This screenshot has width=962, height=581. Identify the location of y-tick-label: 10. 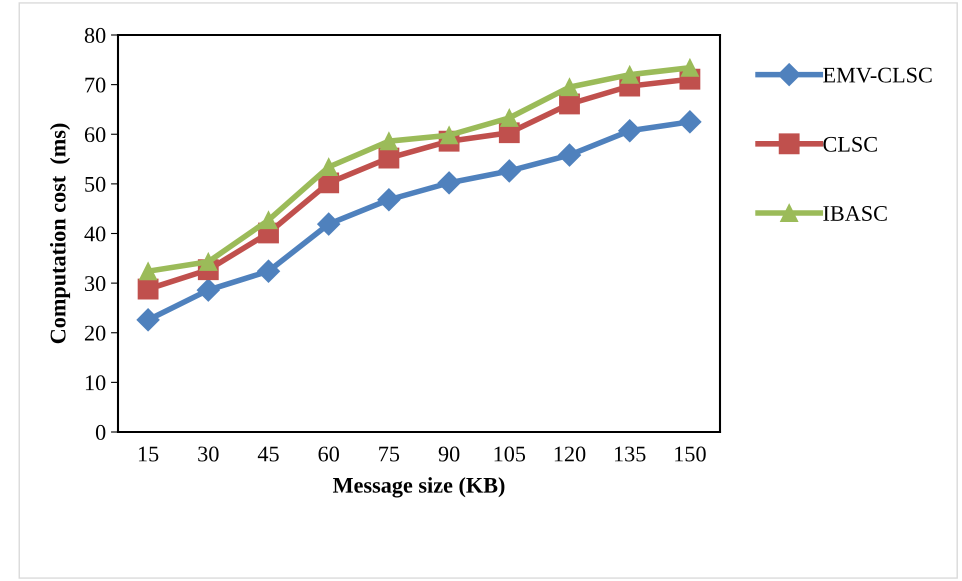
(96, 382).